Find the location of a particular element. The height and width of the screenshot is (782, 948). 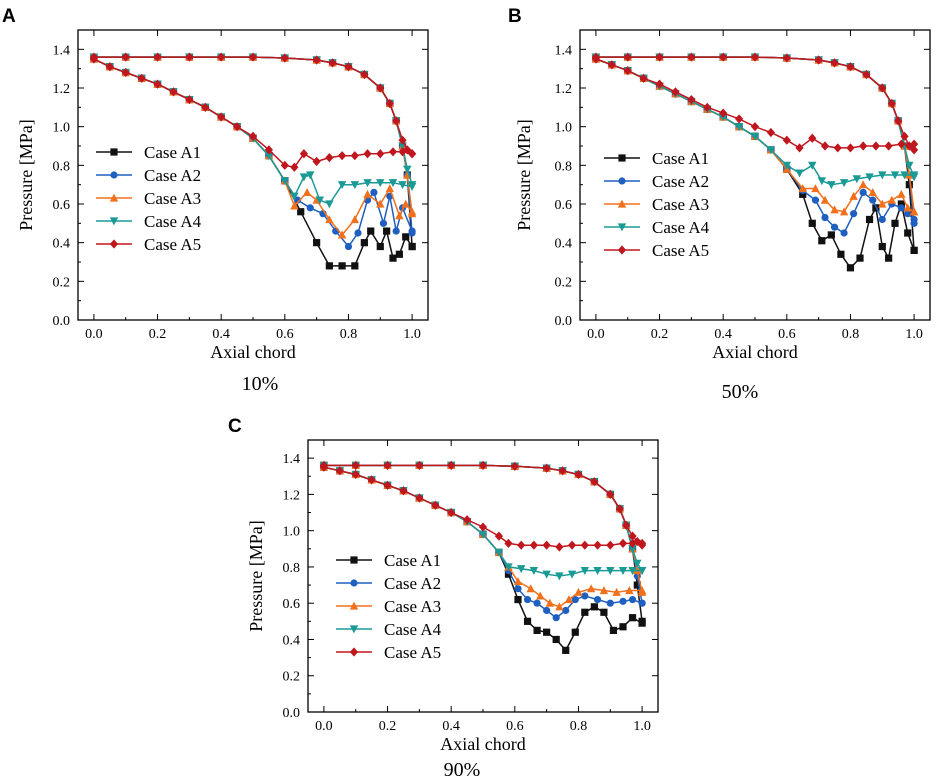

legend-label: Case A3 is located at coordinates (412, 606).